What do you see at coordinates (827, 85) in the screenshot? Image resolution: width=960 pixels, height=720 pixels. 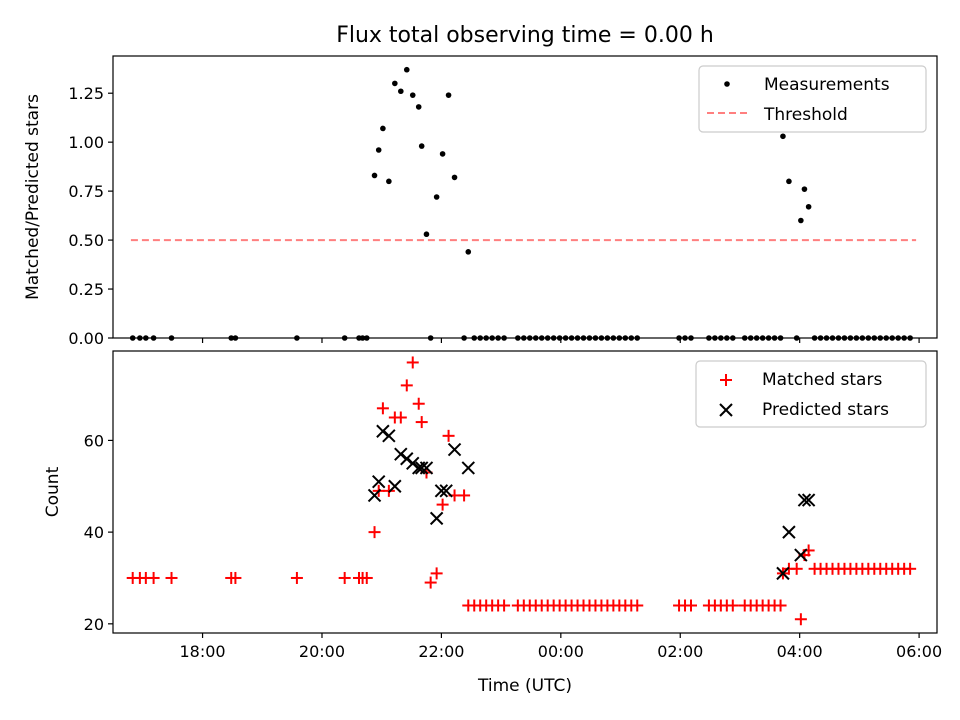 I see `legend-measurements-label: Measurements` at bounding box center [827, 85].